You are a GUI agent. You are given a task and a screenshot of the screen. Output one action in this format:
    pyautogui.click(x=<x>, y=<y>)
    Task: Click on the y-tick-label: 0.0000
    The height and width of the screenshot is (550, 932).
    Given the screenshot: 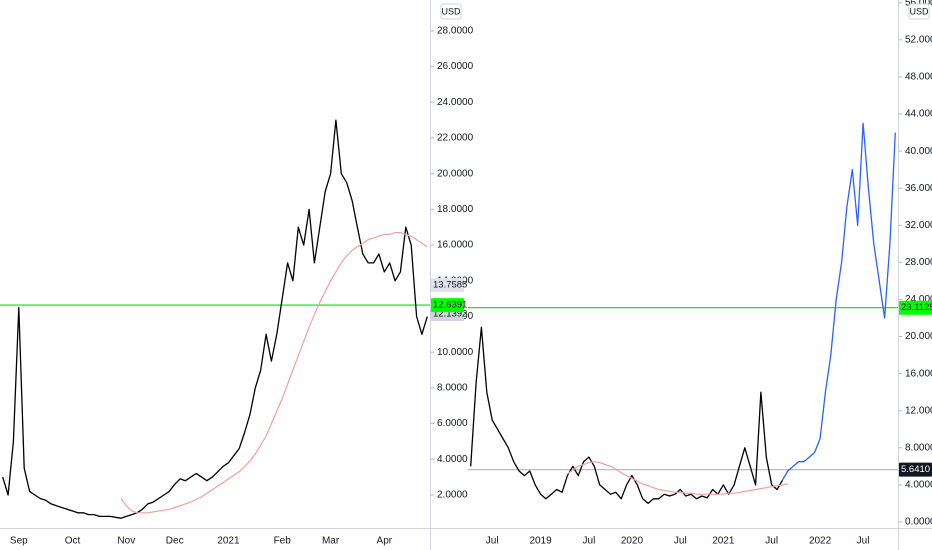 What is the action you would take?
    pyautogui.click(x=918, y=522)
    